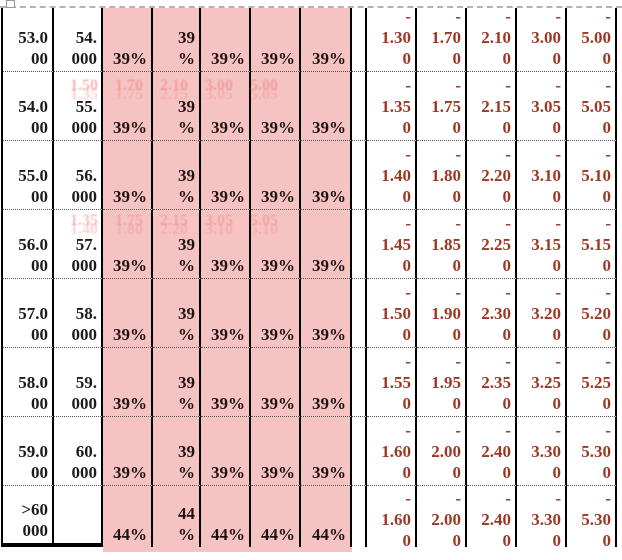 The height and width of the screenshot is (560, 622). What do you see at coordinates (392, 244) in the screenshot?
I see `value-cell: - 1.45 0` at bounding box center [392, 244].